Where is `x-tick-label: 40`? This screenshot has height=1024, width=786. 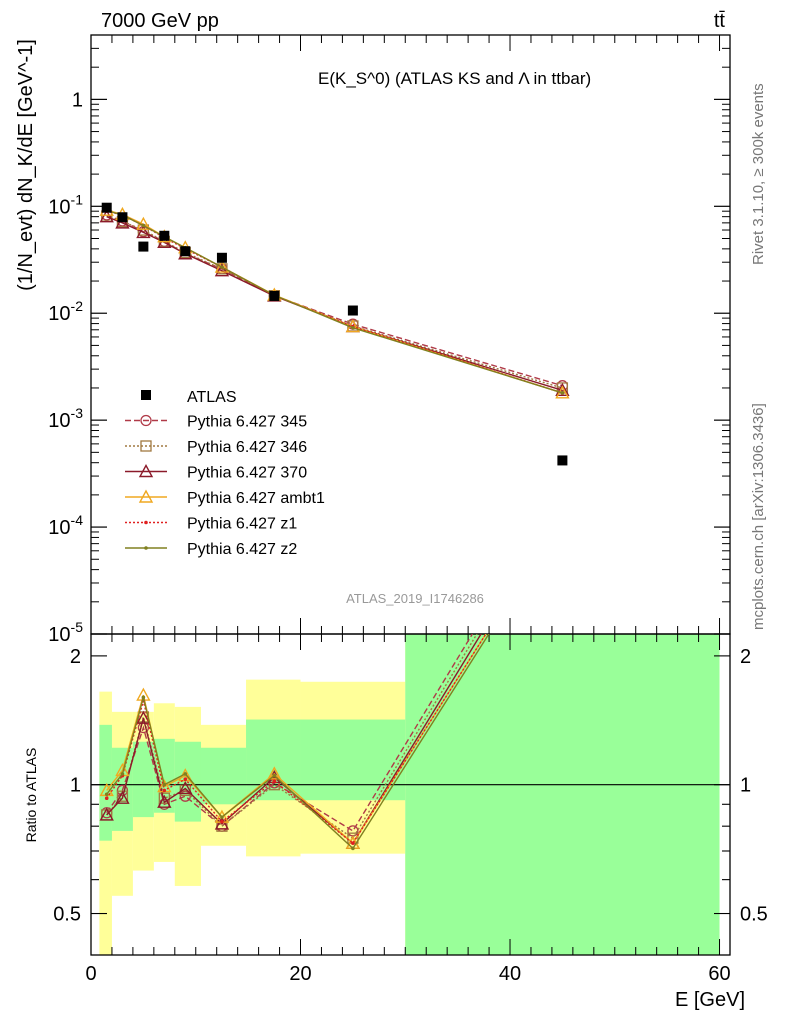
x-tick-label: 40 is located at coordinates (510, 974).